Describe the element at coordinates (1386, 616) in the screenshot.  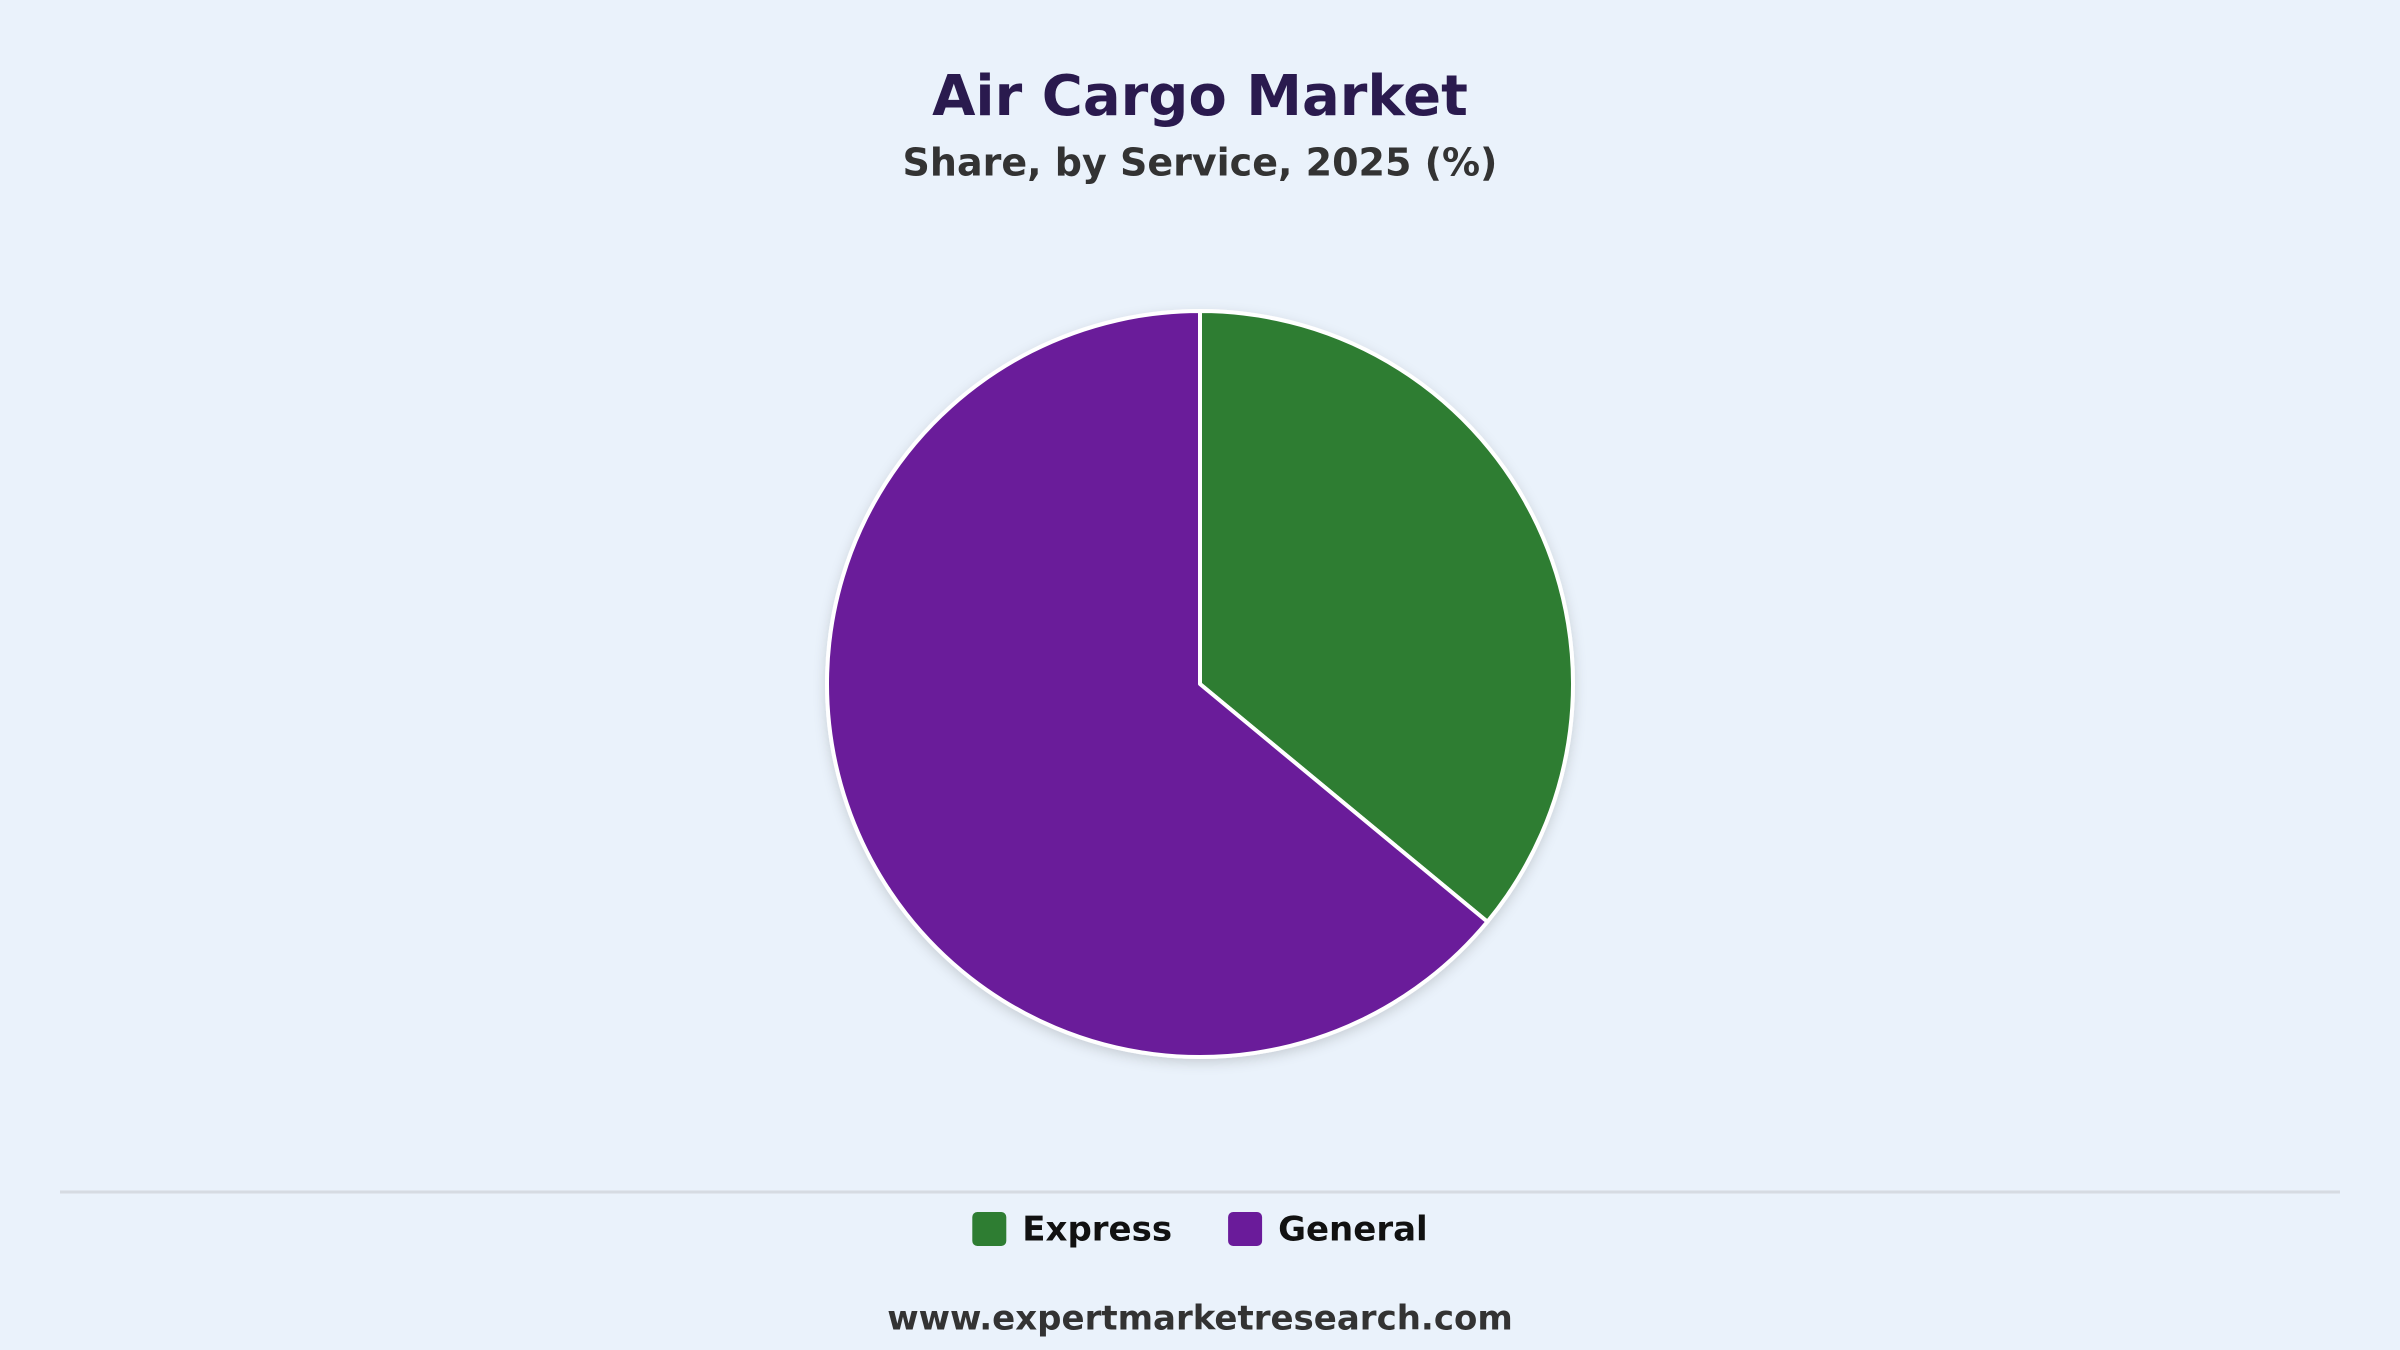
I see `pie-slice` at that location.